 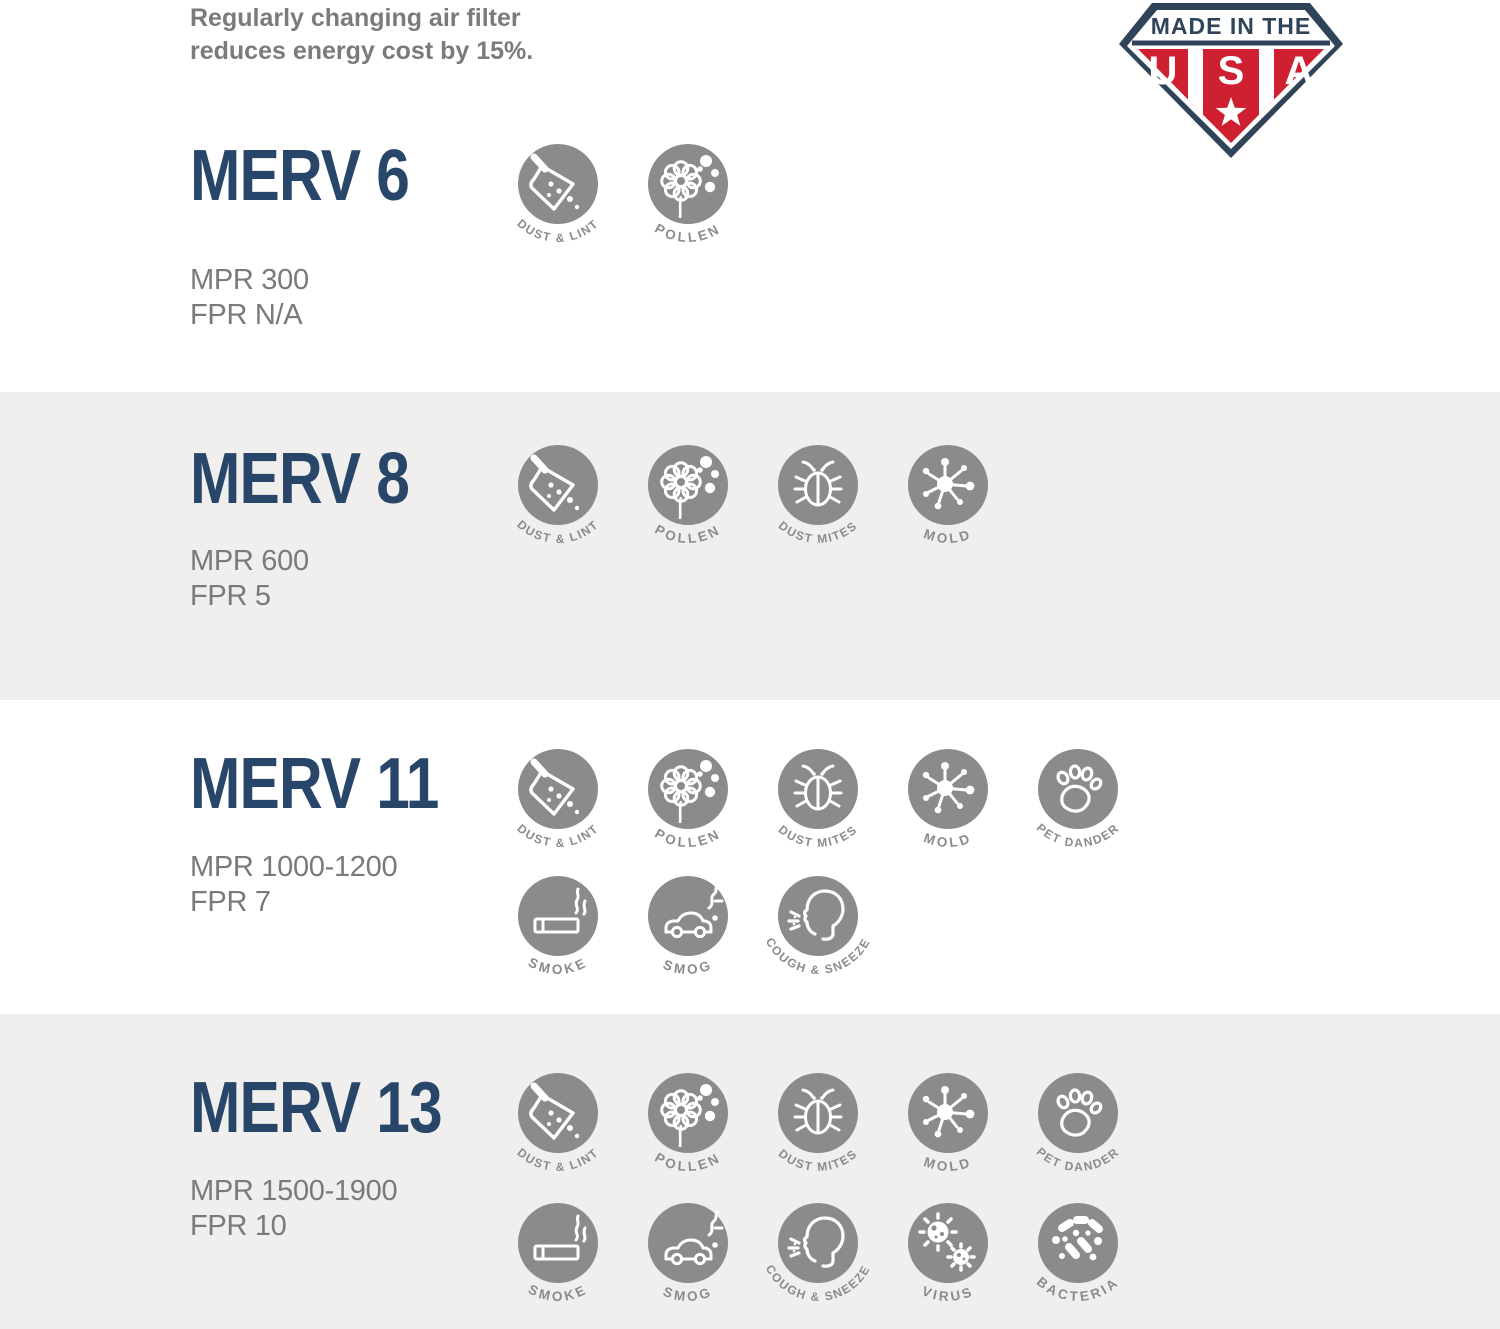 What do you see at coordinates (294, 1191) in the screenshot?
I see `merv-13-mpr: MPR 1500-1900` at bounding box center [294, 1191].